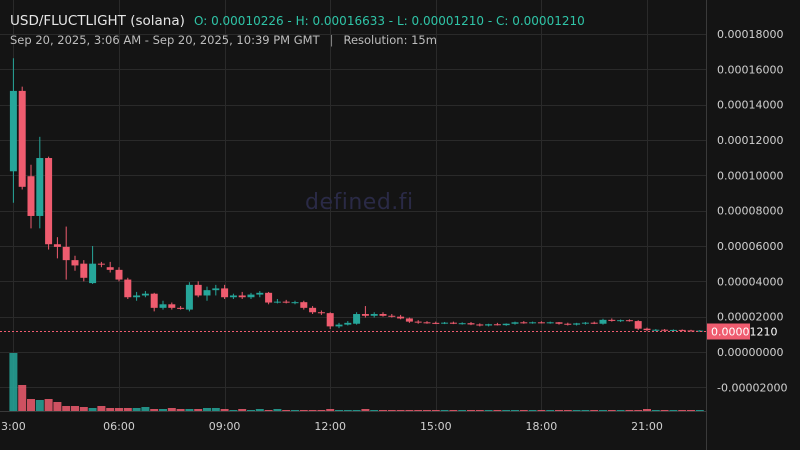 The height and width of the screenshot is (450, 800). Describe the element at coordinates (750, 175) in the screenshot. I see `y-tick-label: 0.00010000` at that location.